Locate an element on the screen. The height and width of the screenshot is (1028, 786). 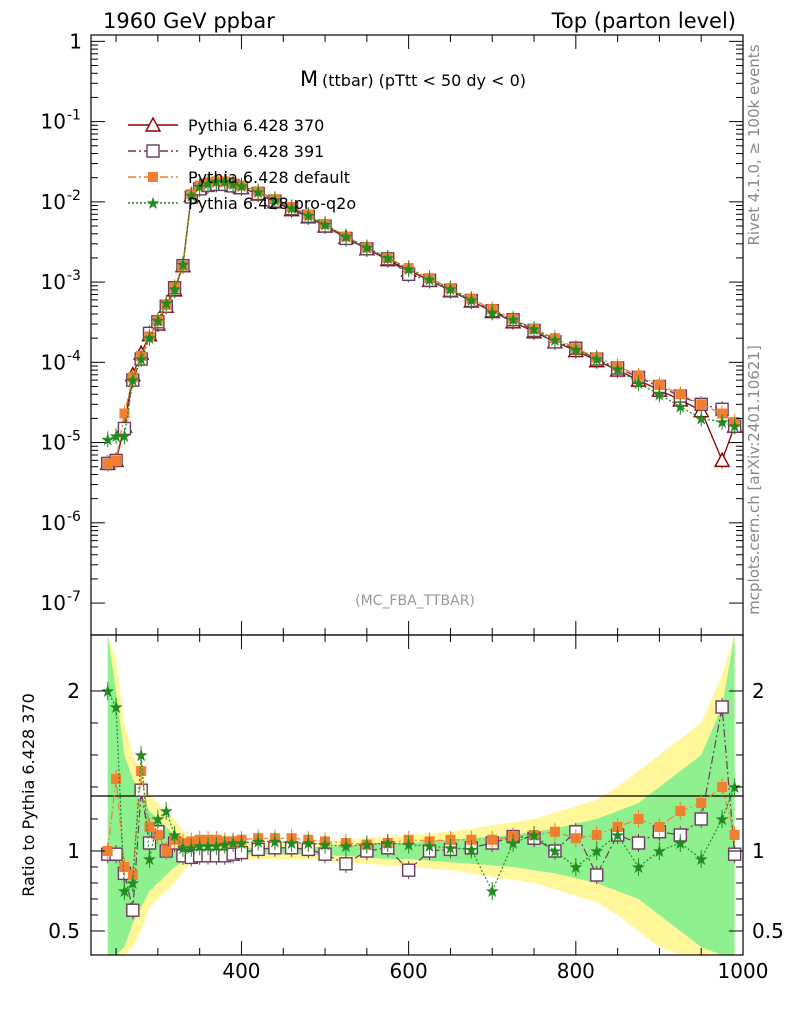
main-ytick-label-exp: -7 is located at coordinates (74, 597).